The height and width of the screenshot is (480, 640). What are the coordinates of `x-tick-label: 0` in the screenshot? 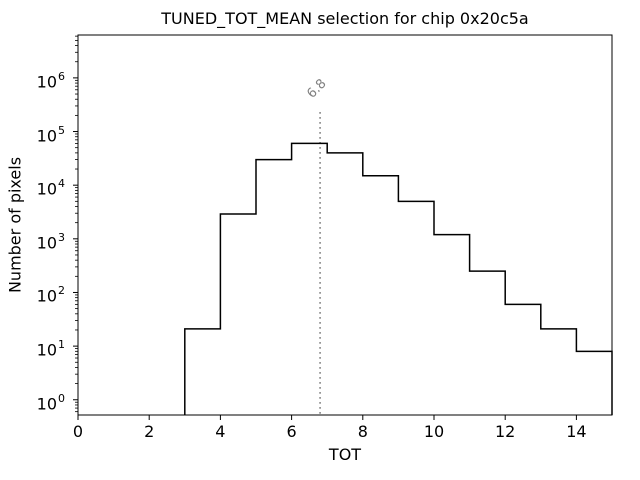 It's located at (78, 431).